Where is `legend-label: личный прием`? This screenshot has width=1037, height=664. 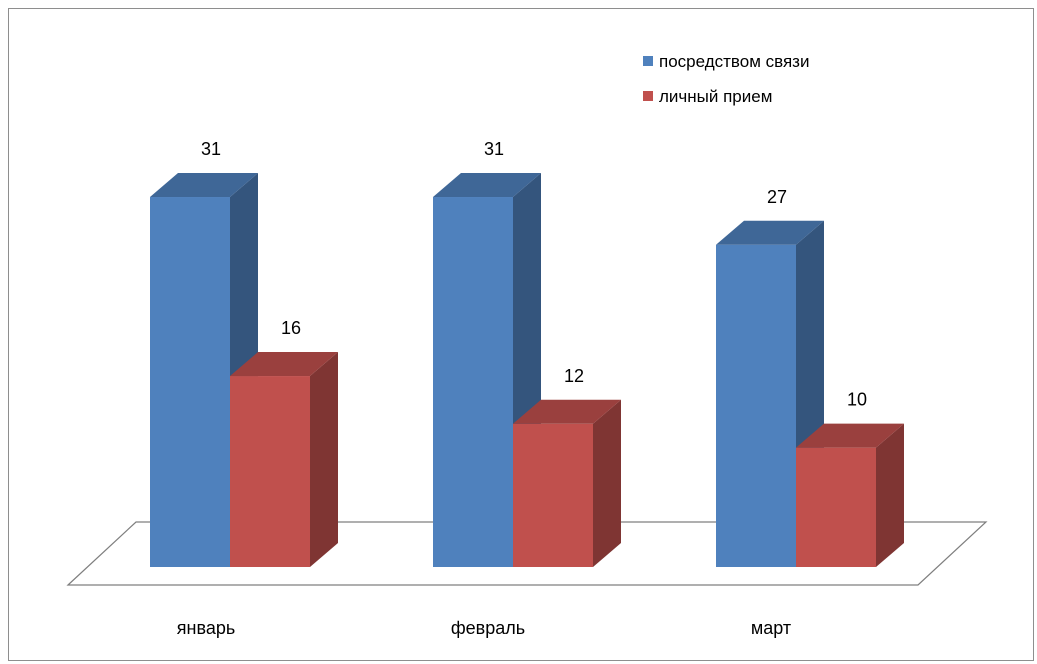
legend-label: личный прием is located at coordinates (715, 96).